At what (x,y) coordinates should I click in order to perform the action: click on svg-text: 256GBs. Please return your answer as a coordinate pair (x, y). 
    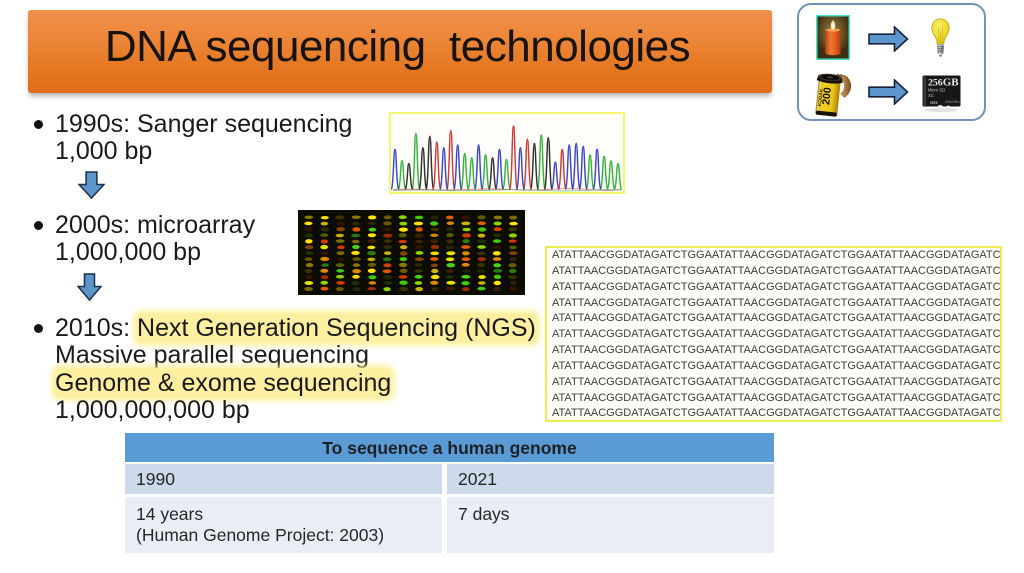
    Looking at the image, I should click on (952, 101).